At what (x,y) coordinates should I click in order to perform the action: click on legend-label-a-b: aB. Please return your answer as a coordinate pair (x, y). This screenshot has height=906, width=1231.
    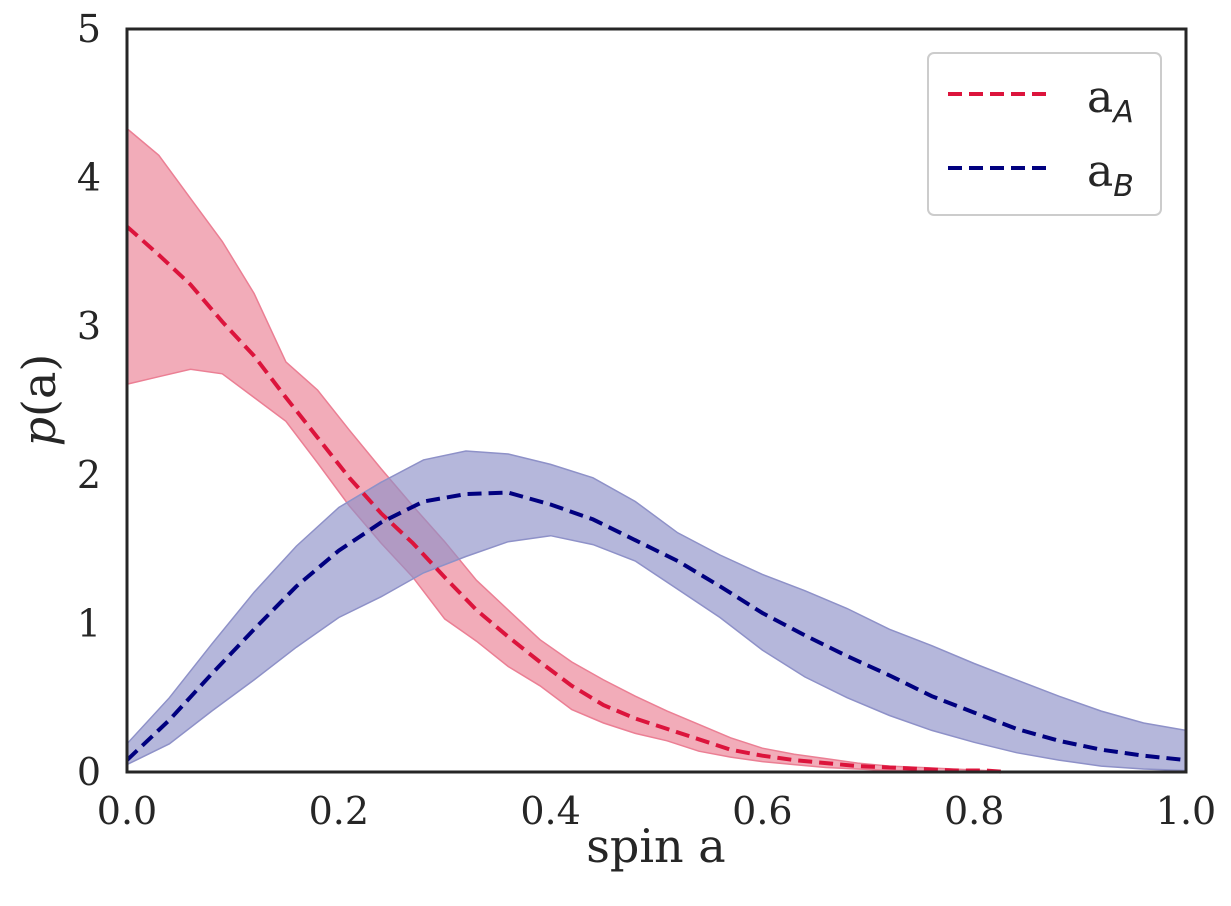
    Looking at the image, I should click on (1110, 175).